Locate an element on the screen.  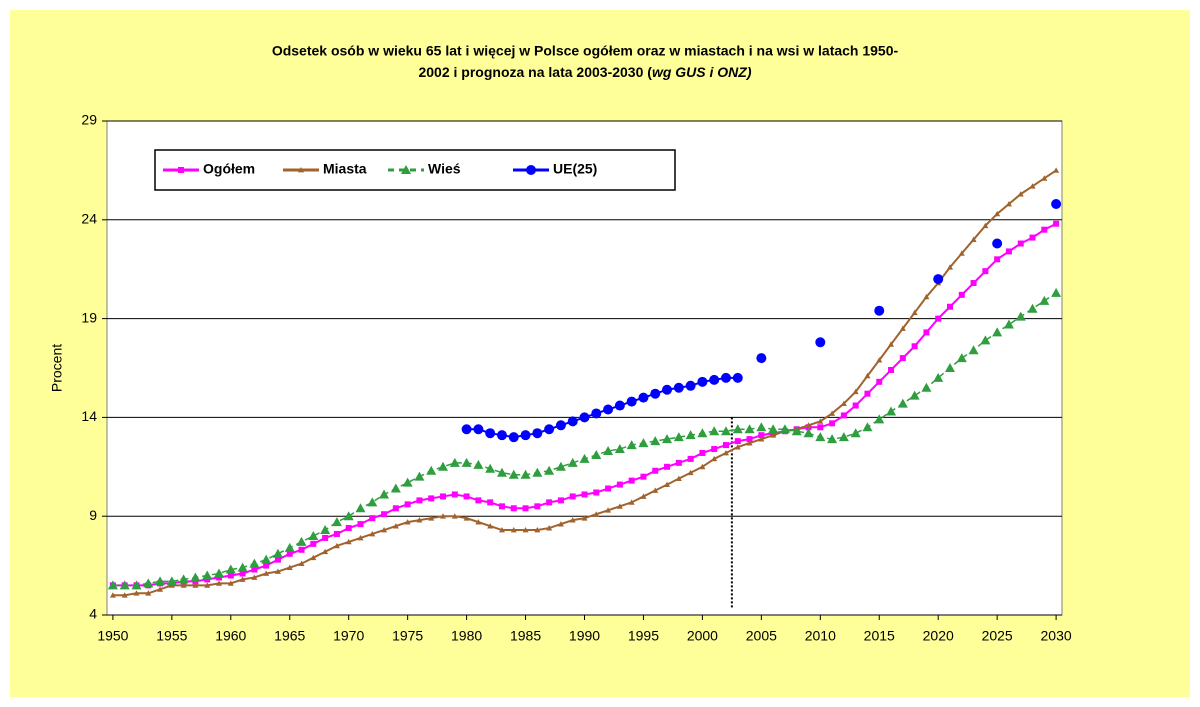
x-tick-label: 2025 is located at coordinates (997, 636).